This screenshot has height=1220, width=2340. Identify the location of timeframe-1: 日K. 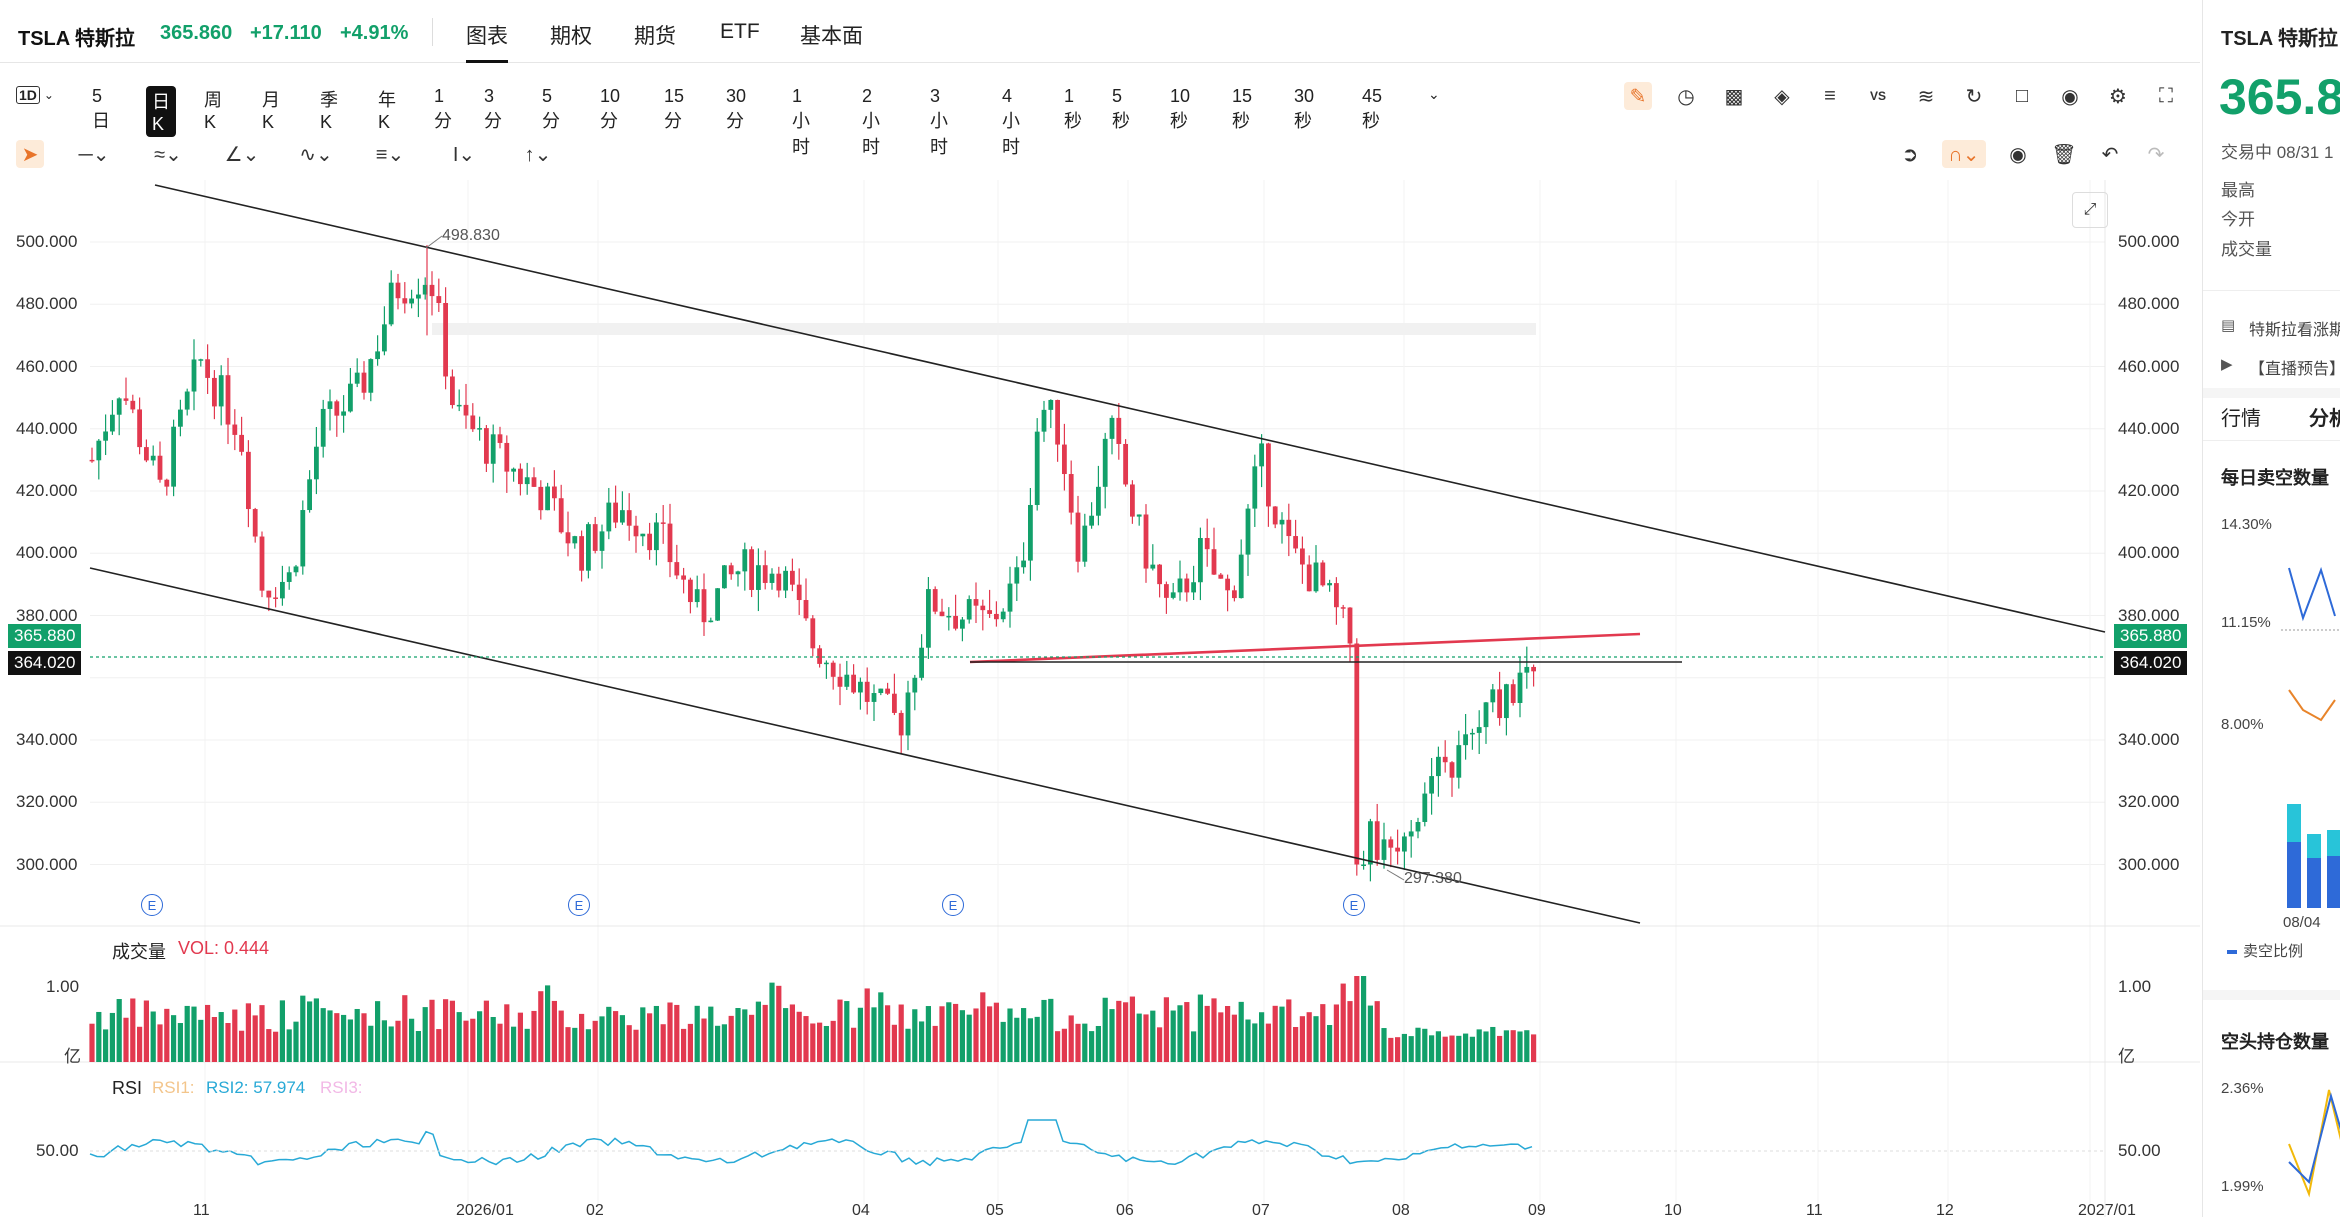
(161, 111).